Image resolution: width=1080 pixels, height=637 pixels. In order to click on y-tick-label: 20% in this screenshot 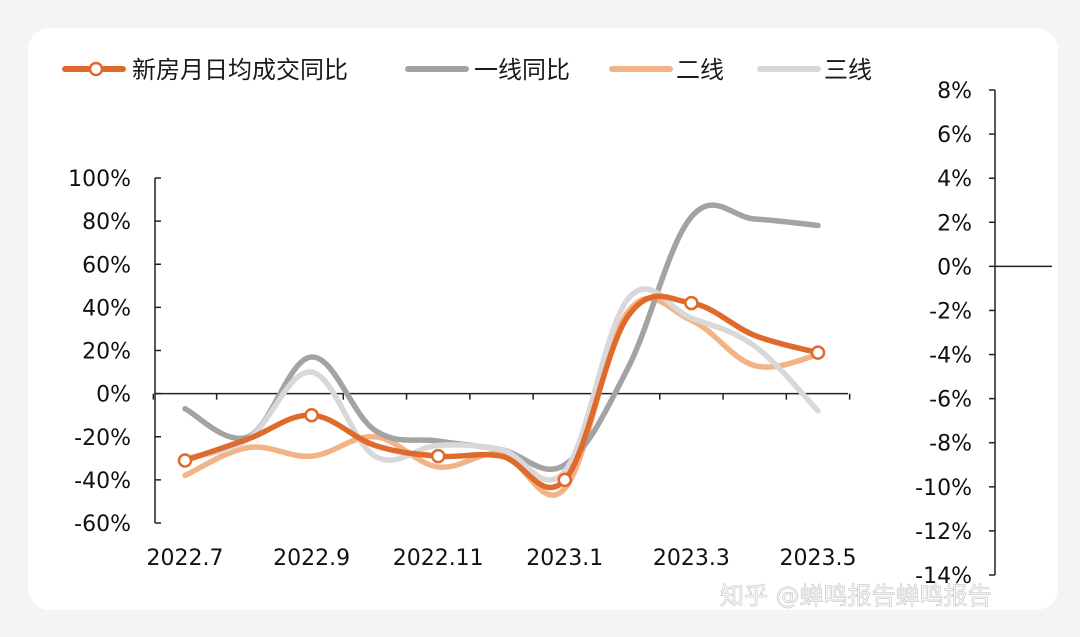, I will do `click(106, 352)`.